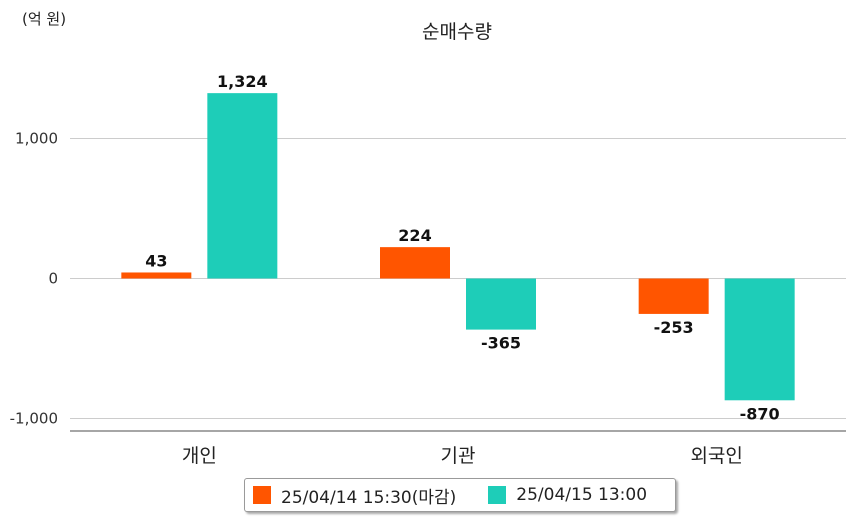 The height and width of the screenshot is (520, 854). What do you see at coordinates (414, 235) in the screenshot?
I see `data-label: 224` at bounding box center [414, 235].